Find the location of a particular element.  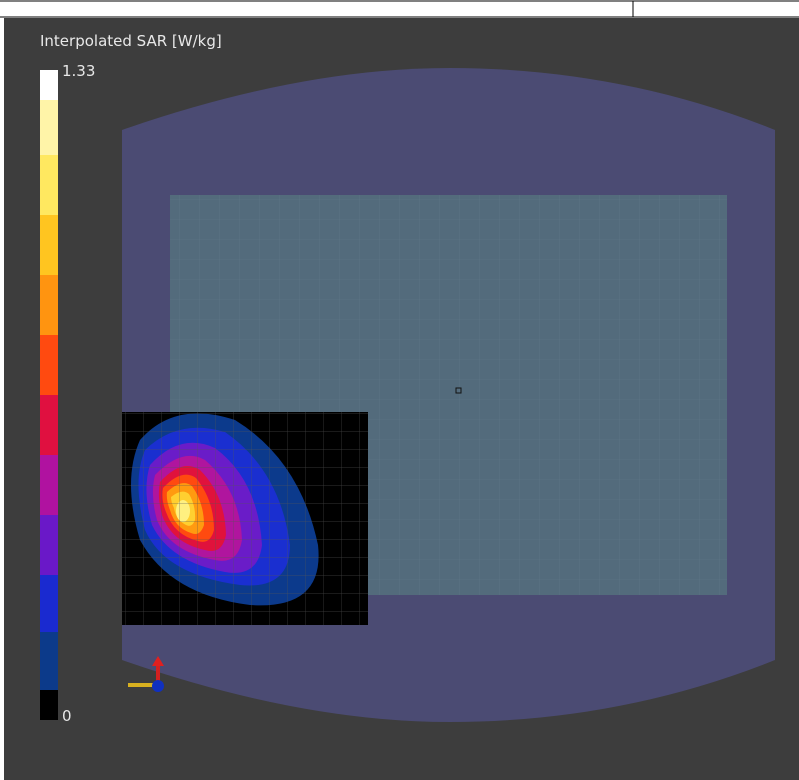

sar-contours is located at coordinates (245, 518).